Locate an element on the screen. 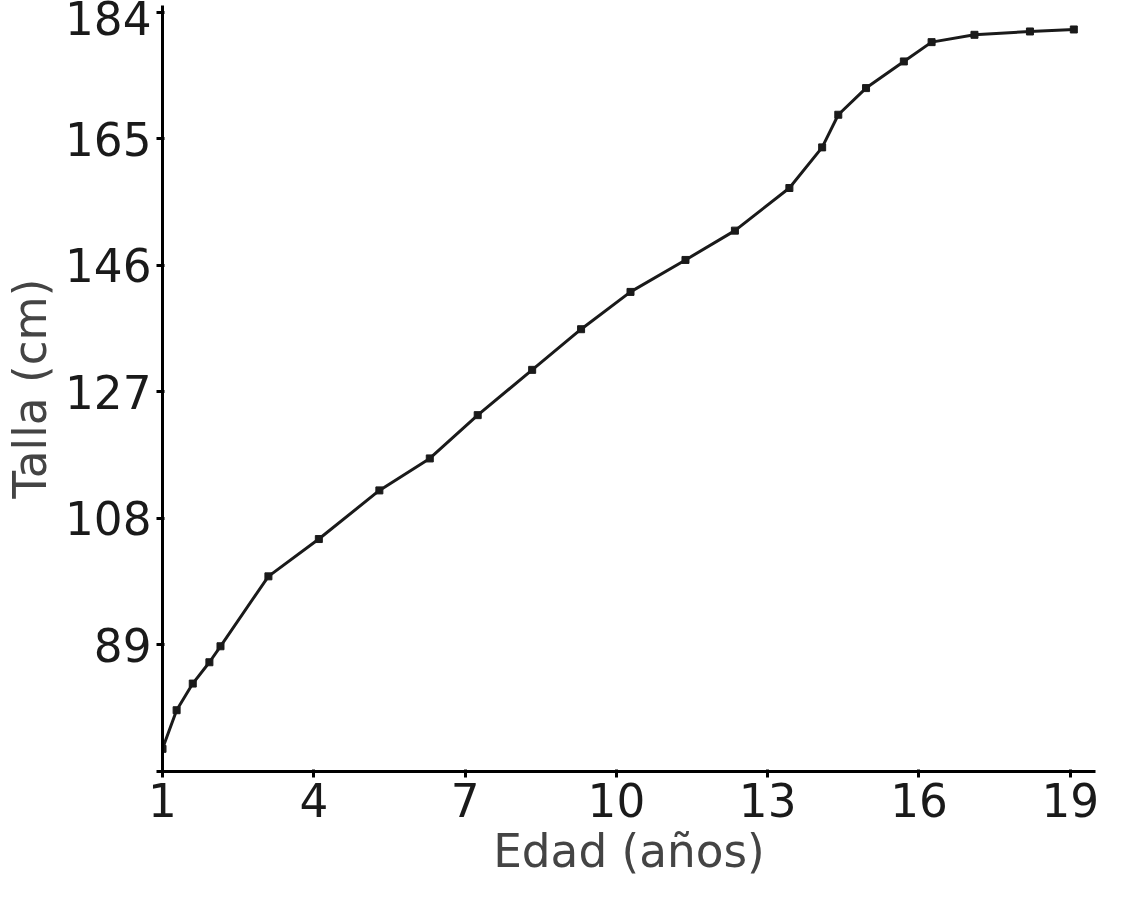  x-tick-label: 16 is located at coordinates (919, 801).